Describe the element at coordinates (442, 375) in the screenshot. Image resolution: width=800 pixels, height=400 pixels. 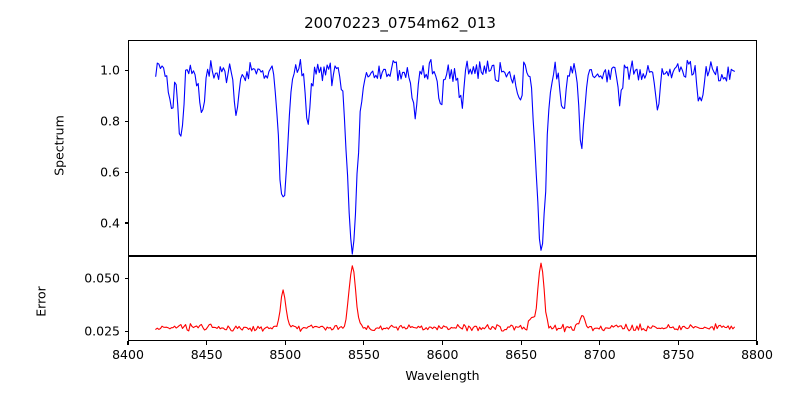
I see `wavelength-axis-label: Wavelength` at that location.